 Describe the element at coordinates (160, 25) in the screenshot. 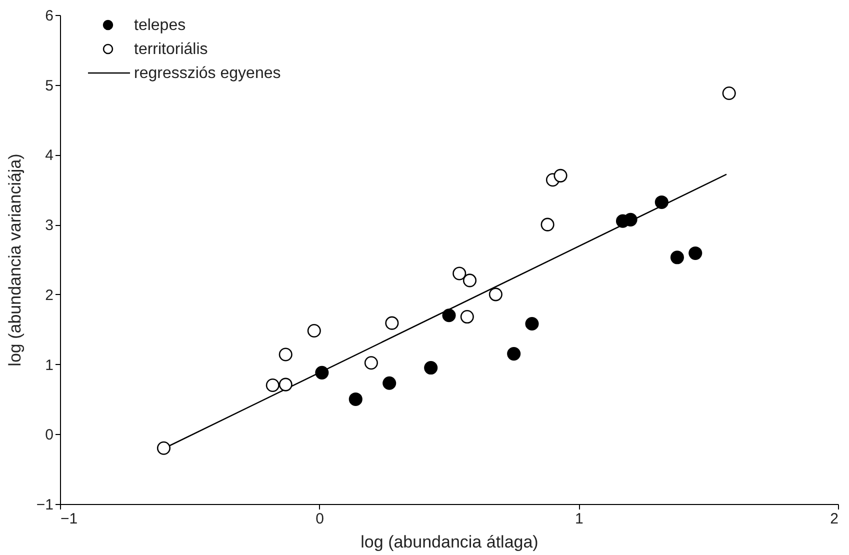

I see `legend-label: telepes` at that location.